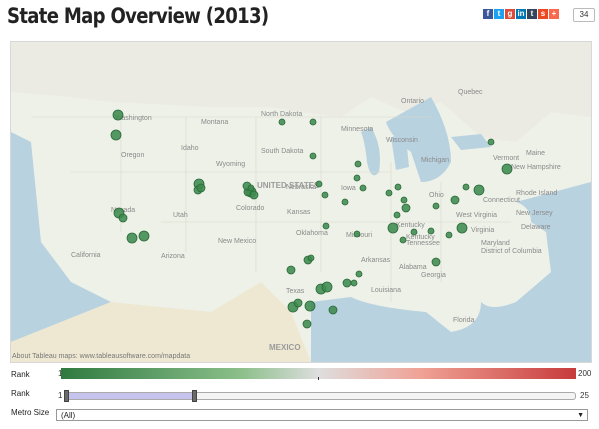  Describe the element at coordinates (511, 251) in the screenshot. I see `label-dc: District of Columbia` at that location.